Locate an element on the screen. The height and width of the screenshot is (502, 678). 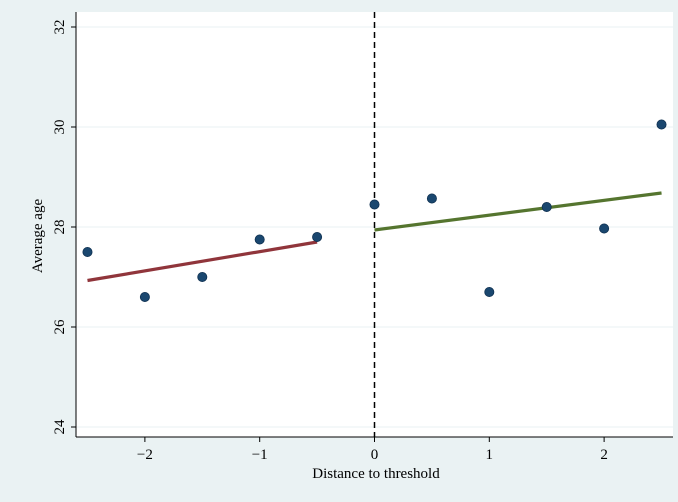
y-axis-title: Average age is located at coordinates (38, 236).